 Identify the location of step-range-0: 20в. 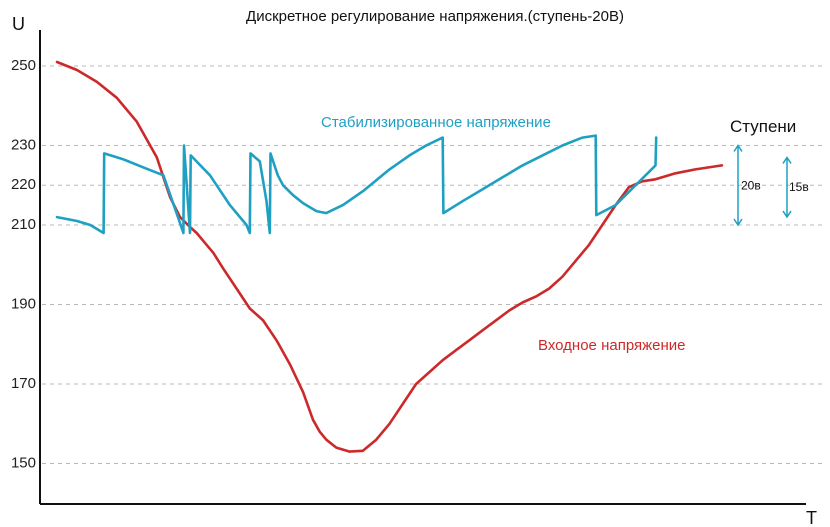
(747, 185).